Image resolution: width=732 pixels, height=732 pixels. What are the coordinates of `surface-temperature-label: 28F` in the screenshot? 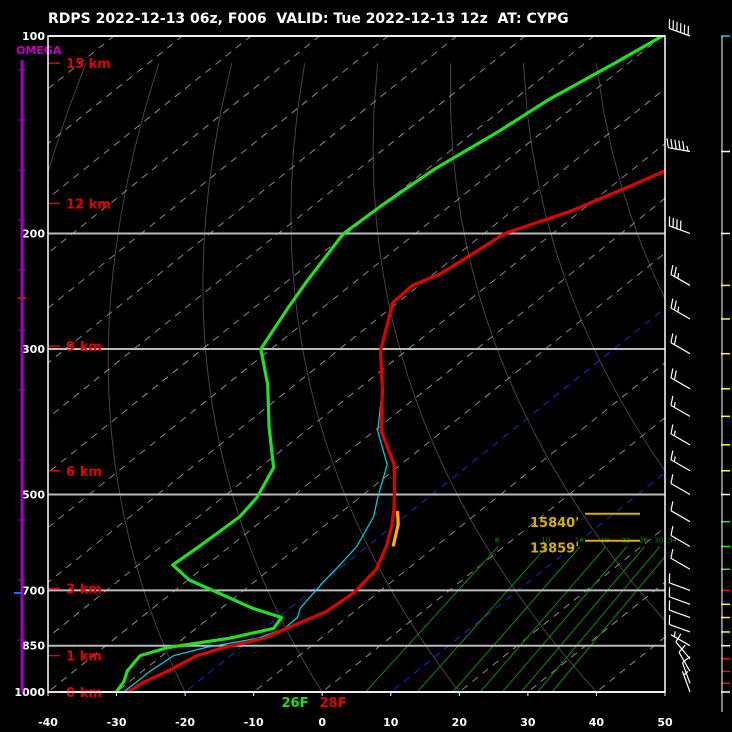 It's located at (333, 703).